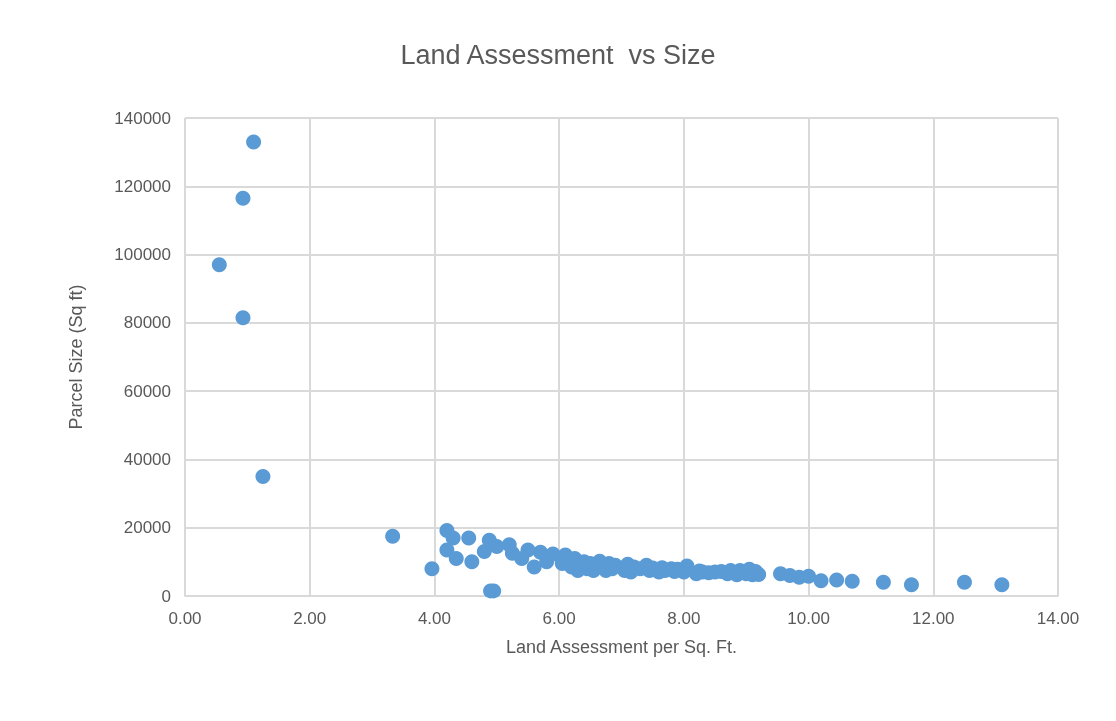  Describe the element at coordinates (621, 647) in the screenshot. I see `x-axis-title: Land Assessment per Sq. Ft.` at that location.